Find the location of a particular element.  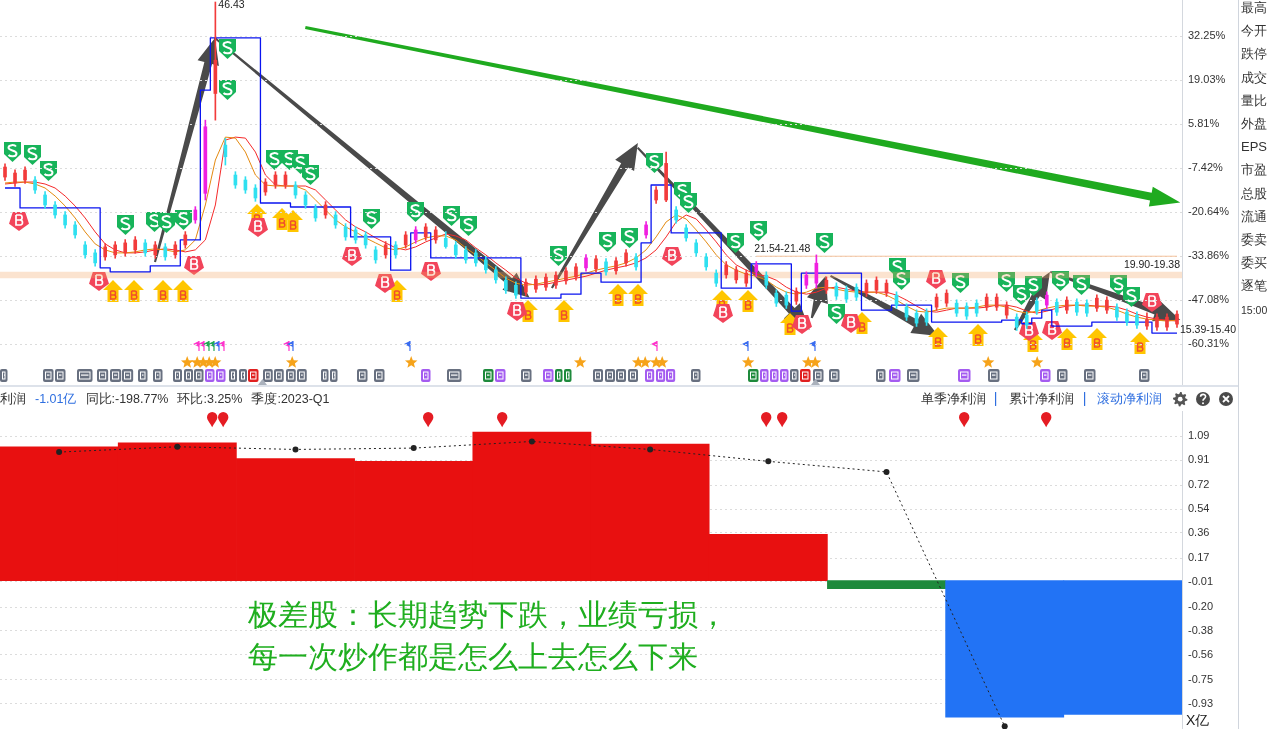

y-tick-label: -0.93 is located at coordinates (1201, 702).